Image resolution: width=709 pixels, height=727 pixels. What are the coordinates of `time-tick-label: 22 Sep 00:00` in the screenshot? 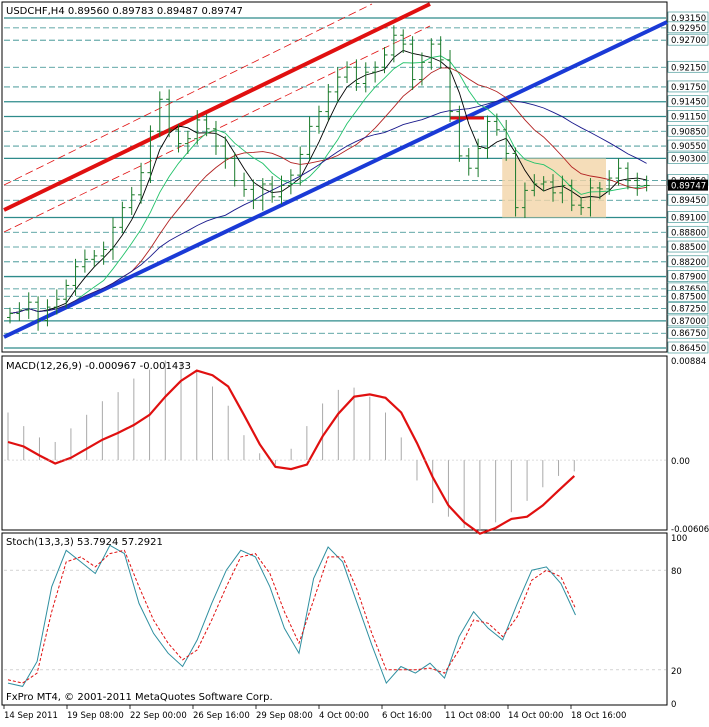 It's located at (158, 716).